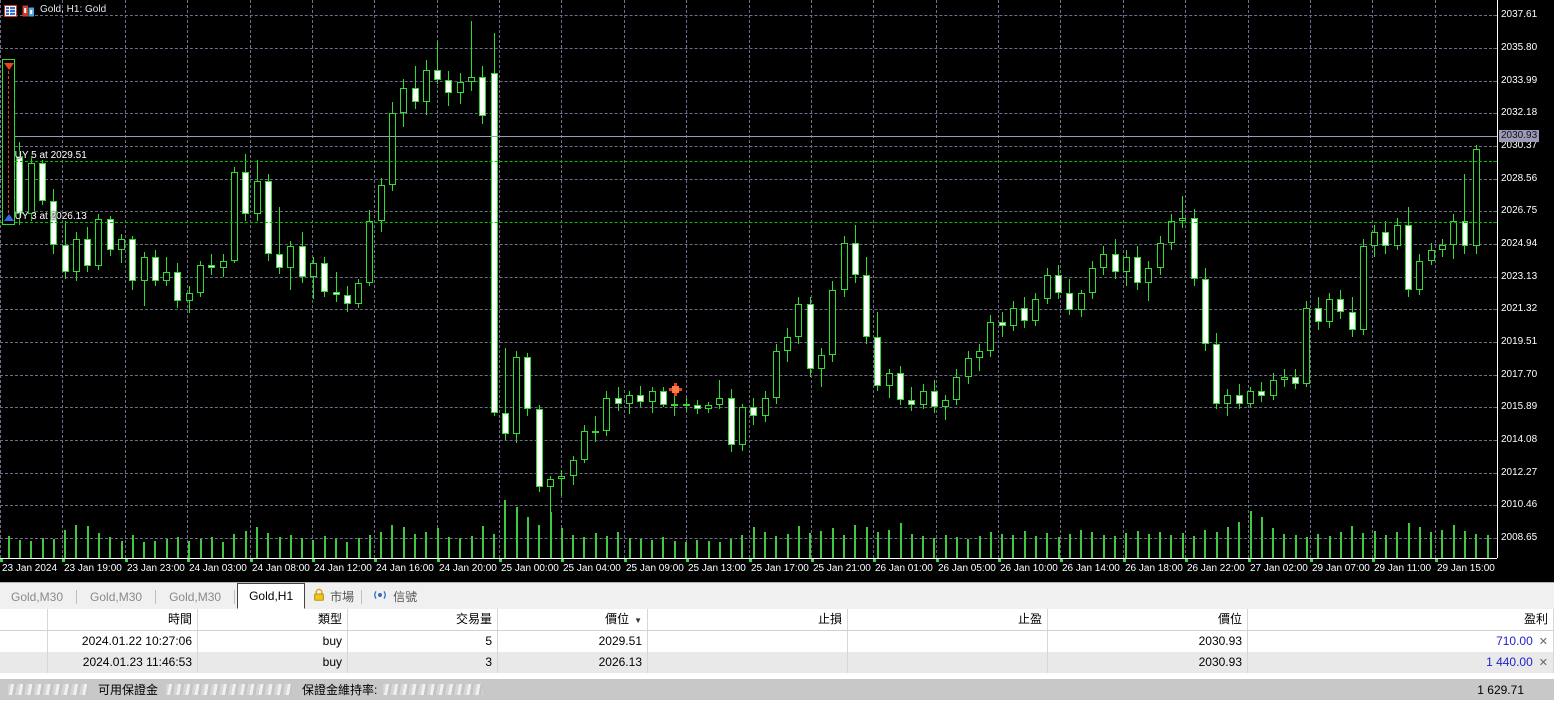  What do you see at coordinates (123, 662) in the screenshot?
I see `cell-time: 2024.01.23 11:46:53` at bounding box center [123, 662].